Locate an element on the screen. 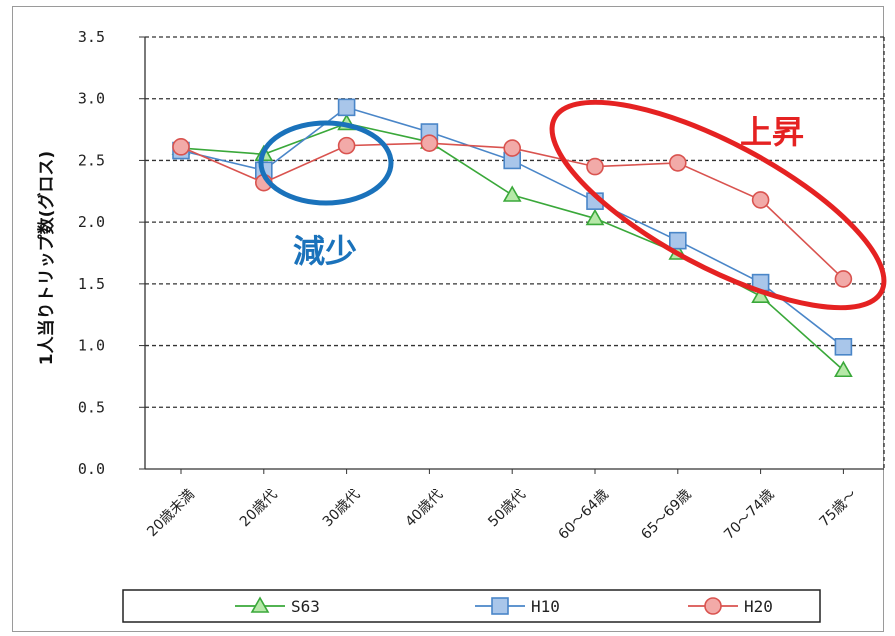 The width and height of the screenshot is (895, 636). x-tick-label: 75歳～ is located at coordinates (839, 509).